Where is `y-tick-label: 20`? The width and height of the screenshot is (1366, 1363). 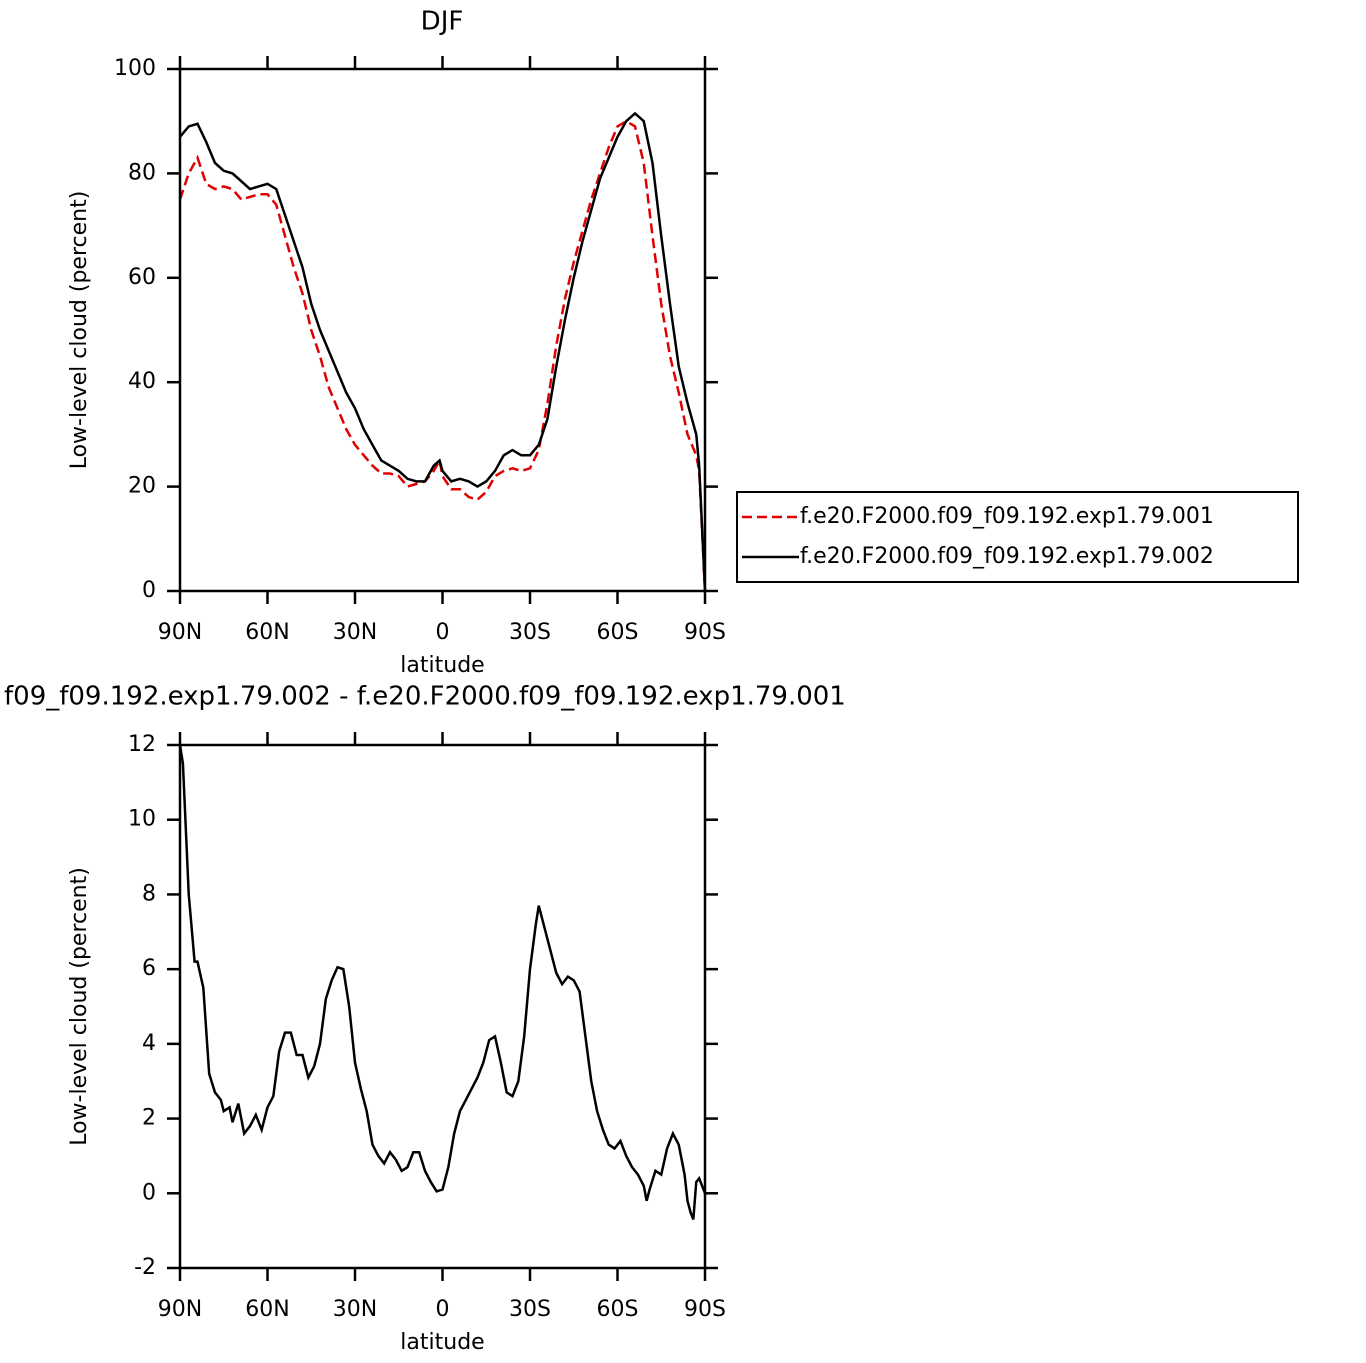
y-tick-label: 20 is located at coordinates (142, 486).